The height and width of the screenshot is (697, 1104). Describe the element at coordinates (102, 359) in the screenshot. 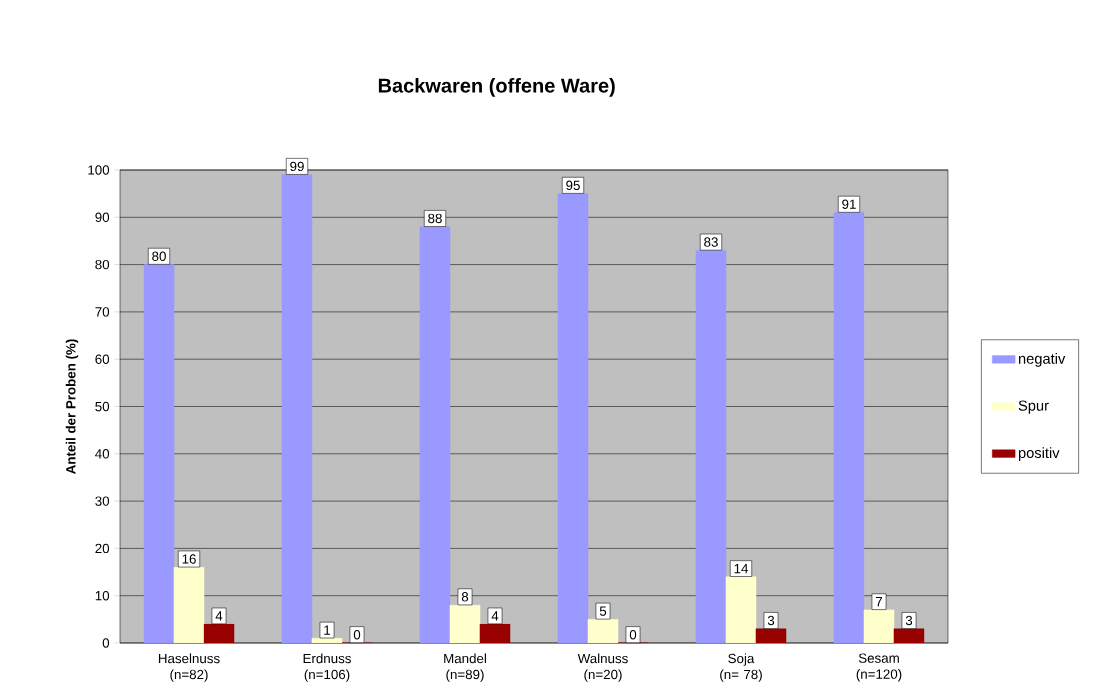

I see `y-tick-label: 60` at that location.